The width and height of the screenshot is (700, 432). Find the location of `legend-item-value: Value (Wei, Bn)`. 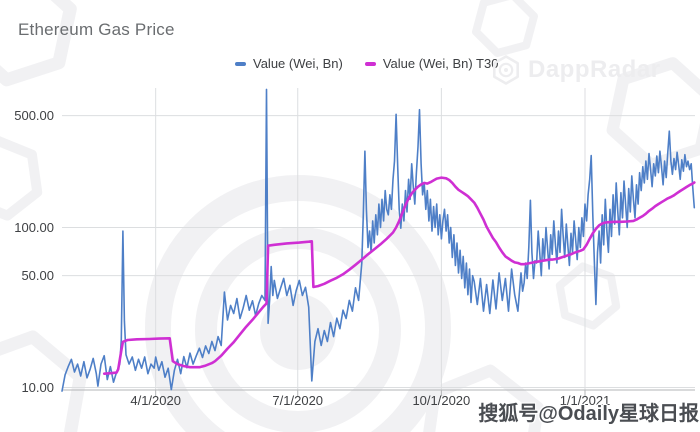

legend-item-value: Value (Wei, Bn) is located at coordinates (289, 63).